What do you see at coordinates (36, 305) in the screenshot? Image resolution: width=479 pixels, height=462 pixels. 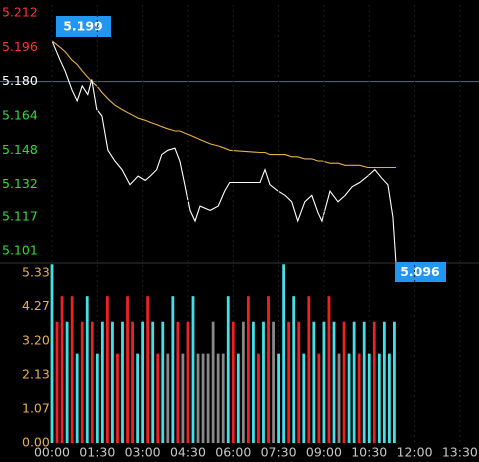 I see `y-tick-label: 4.27` at bounding box center [36, 305].